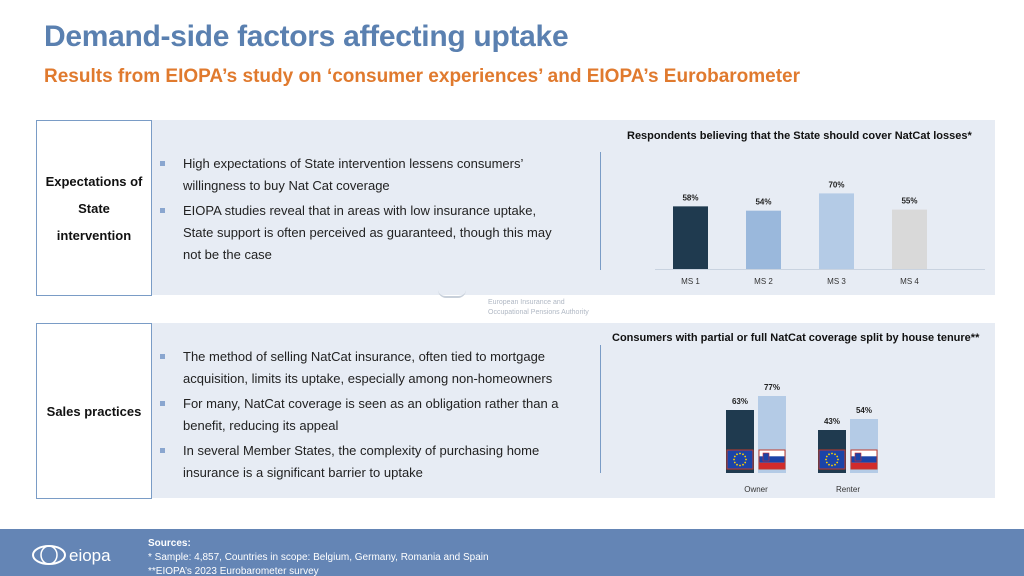 The height and width of the screenshot is (576, 1024). I want to click on watermark-line: European Insurance and, so click(526, 302).